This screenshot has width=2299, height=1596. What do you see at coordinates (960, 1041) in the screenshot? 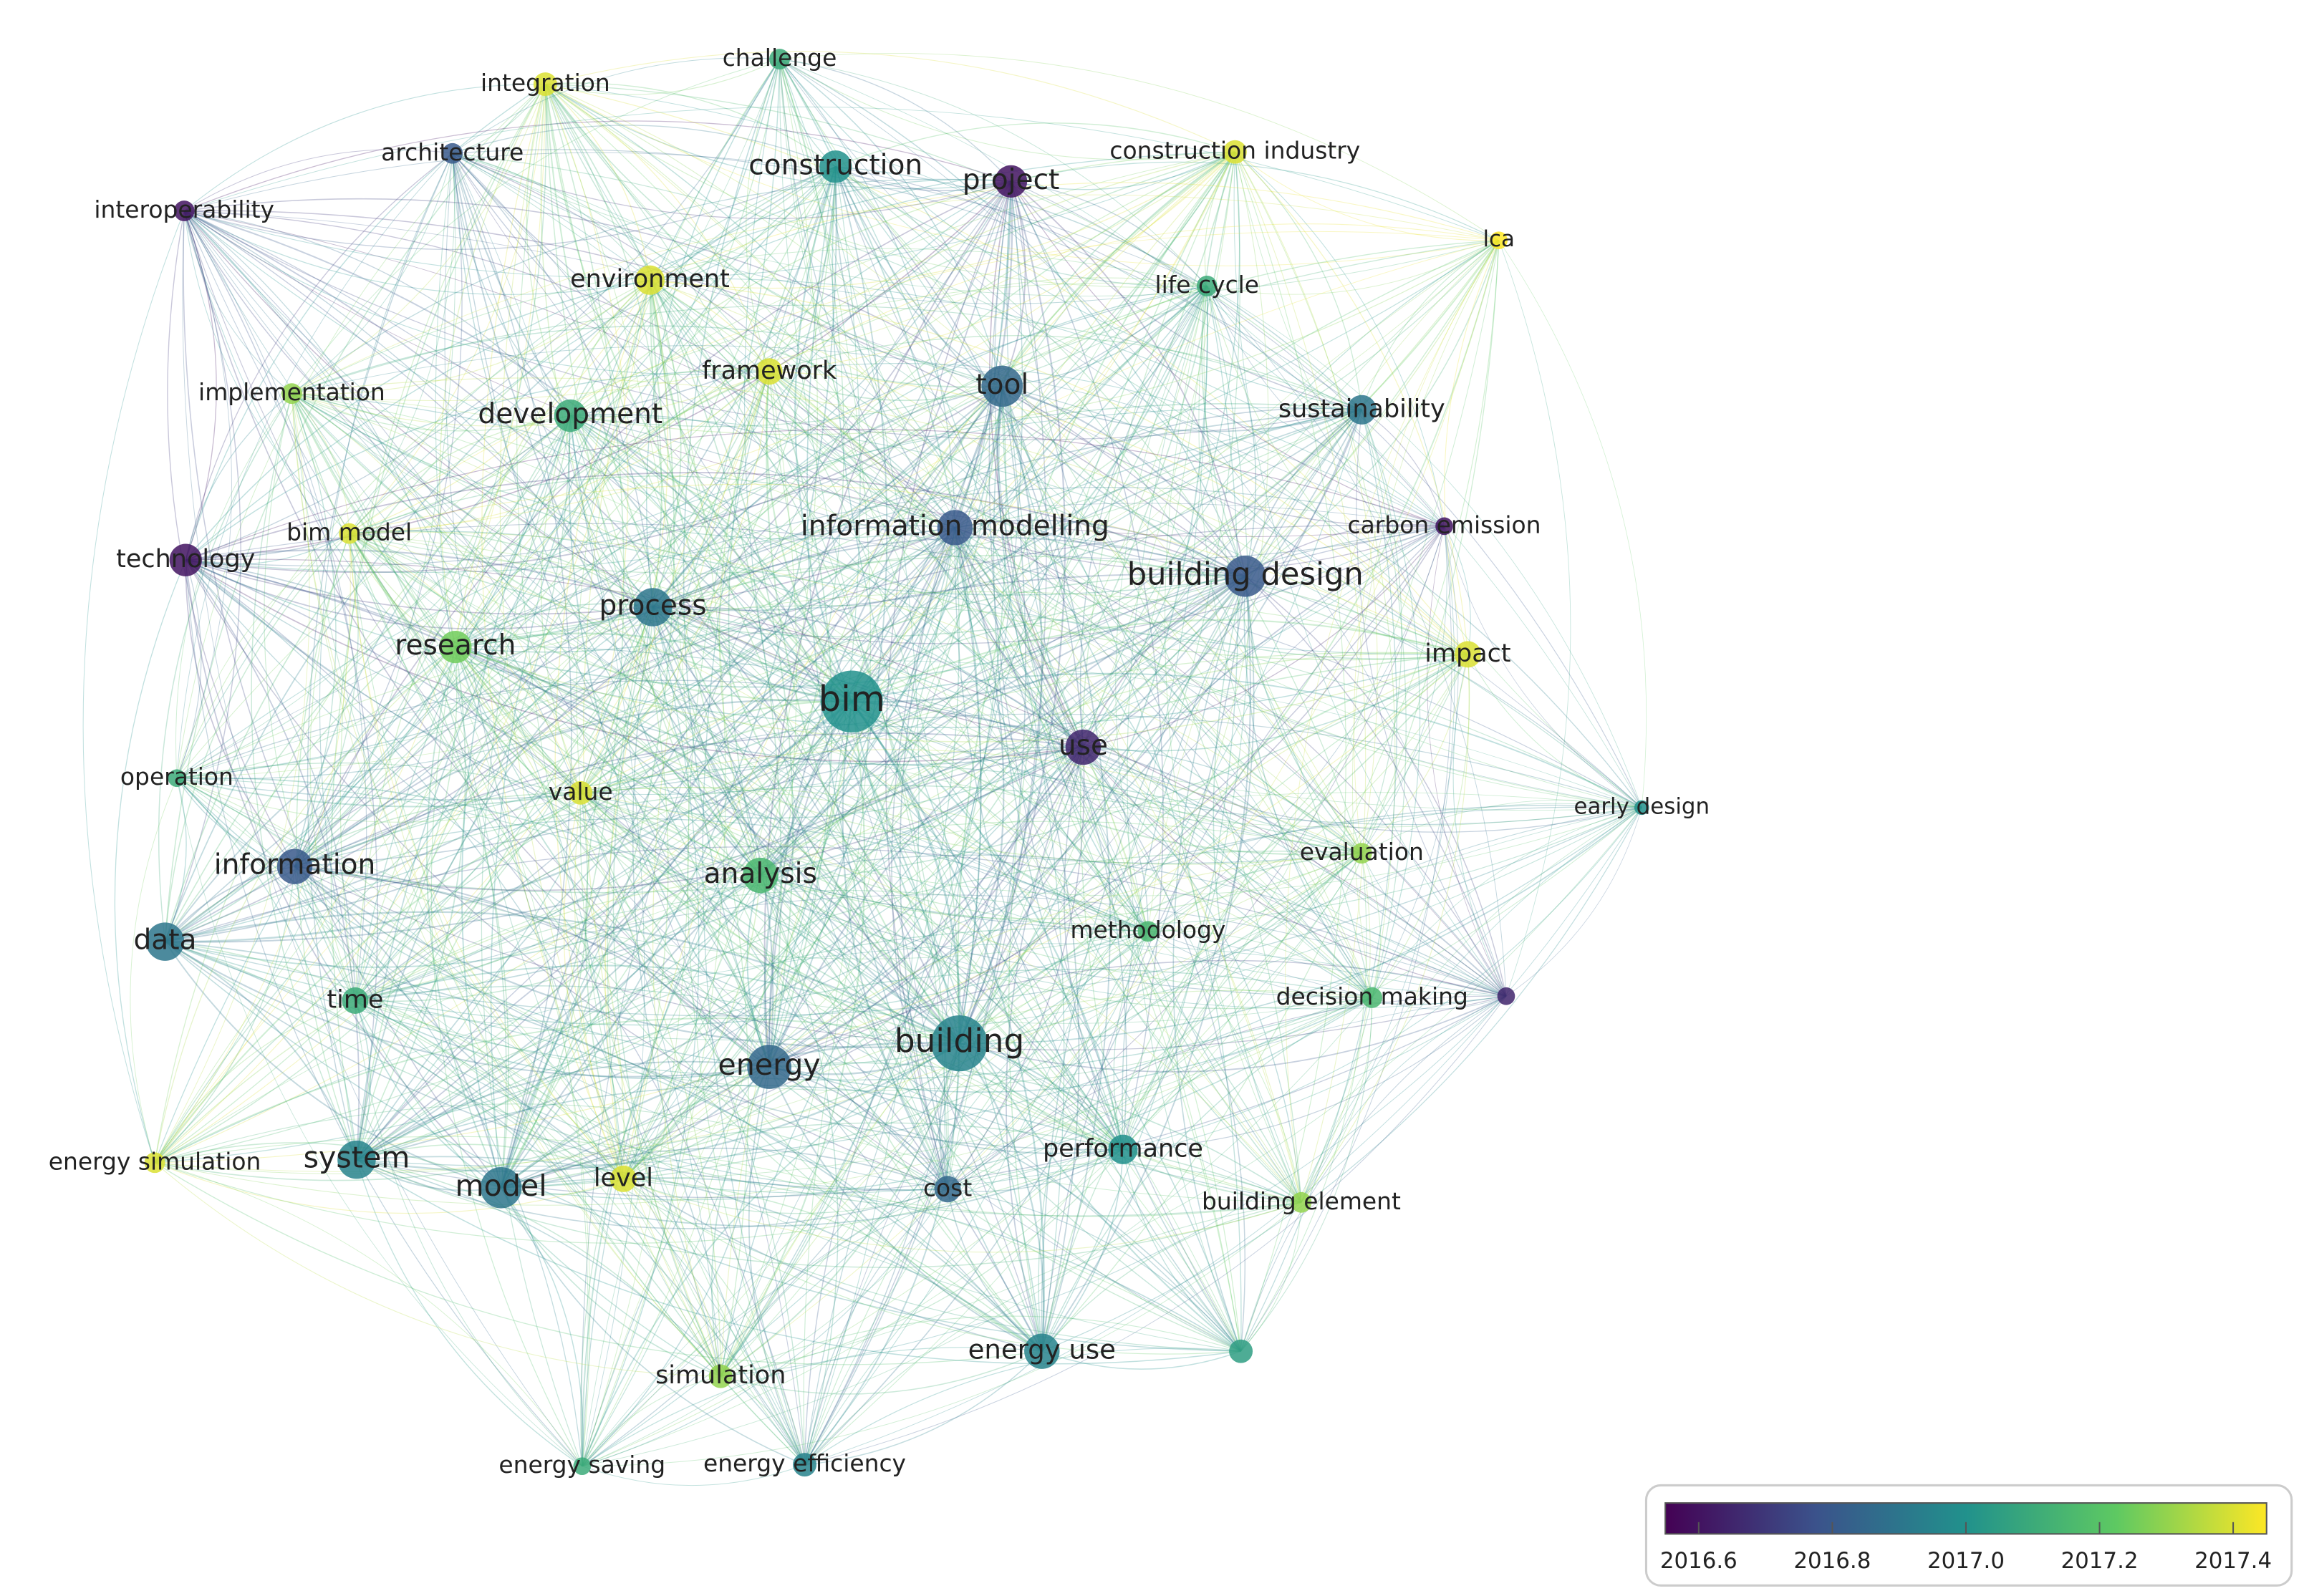
I see `node-label: building` at bounding box center [960, 1041].